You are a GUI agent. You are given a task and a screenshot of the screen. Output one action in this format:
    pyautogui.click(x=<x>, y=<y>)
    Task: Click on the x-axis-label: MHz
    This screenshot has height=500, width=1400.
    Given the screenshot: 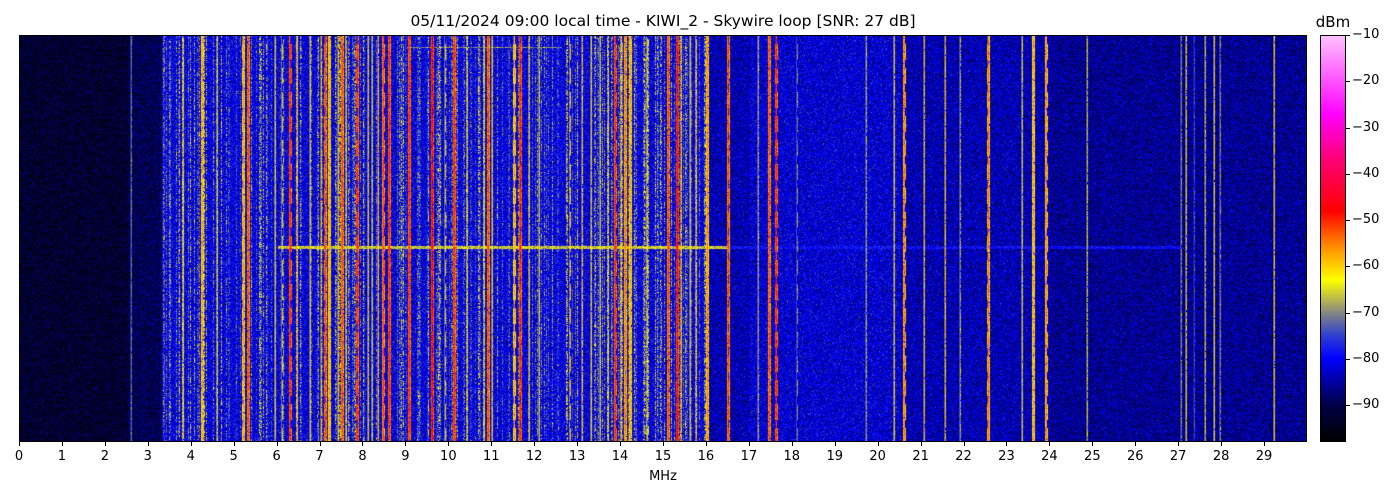 What is the action you would take?
    pyautogui.click(x=663, y=476)
    